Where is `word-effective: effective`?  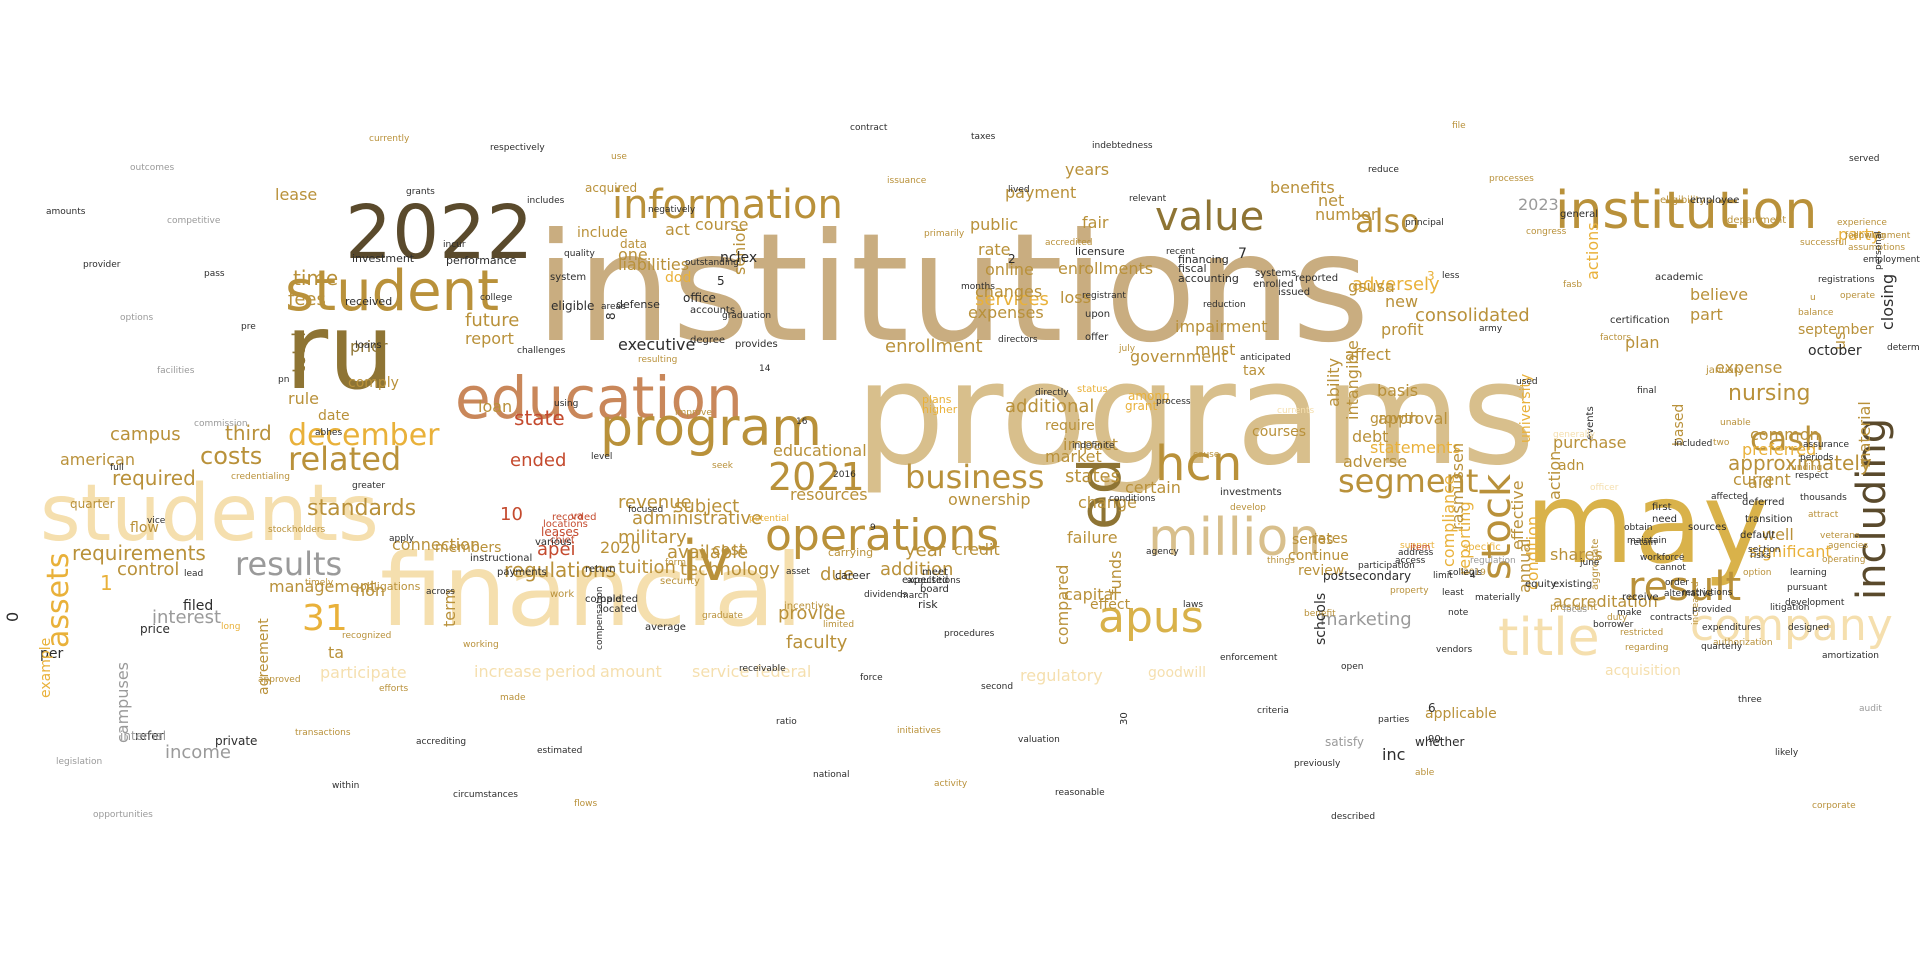 word-effective: effective is located at coordinates (1517, 515).